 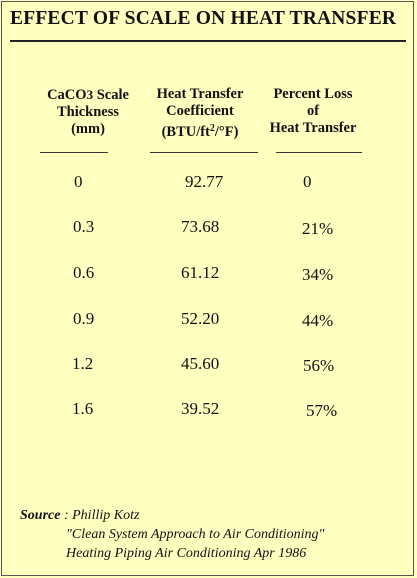 What do you see at coordinates (83, 363) in the screenshot?
I see `cell-thickness: 1.2` at bounding box center [83, 363].